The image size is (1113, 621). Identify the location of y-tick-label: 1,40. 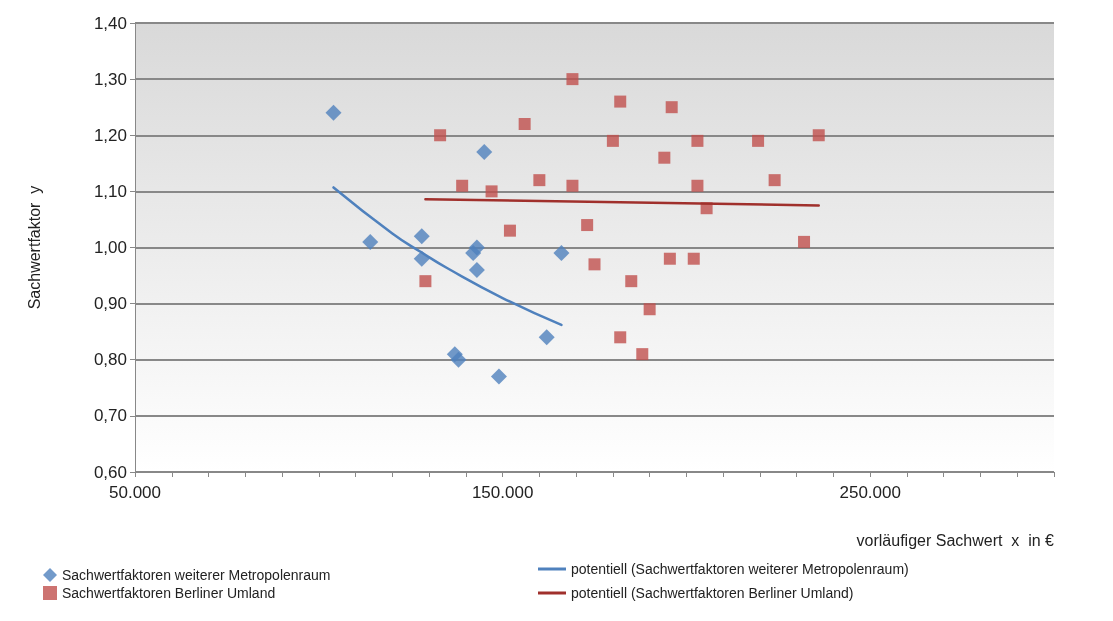
(110, 23).